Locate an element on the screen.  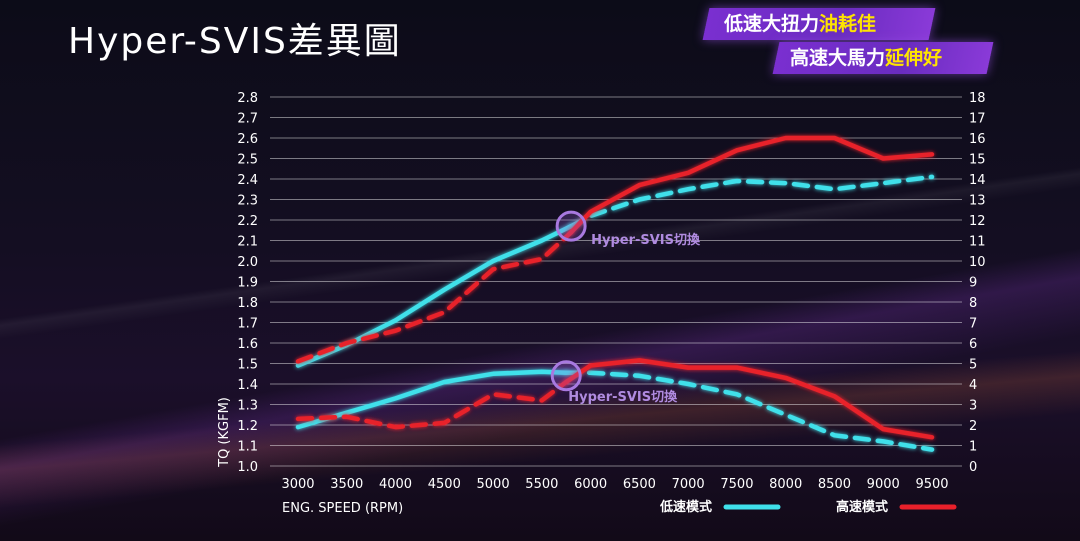
x-tick-label: 4500 is located at coordinates (444, 484).